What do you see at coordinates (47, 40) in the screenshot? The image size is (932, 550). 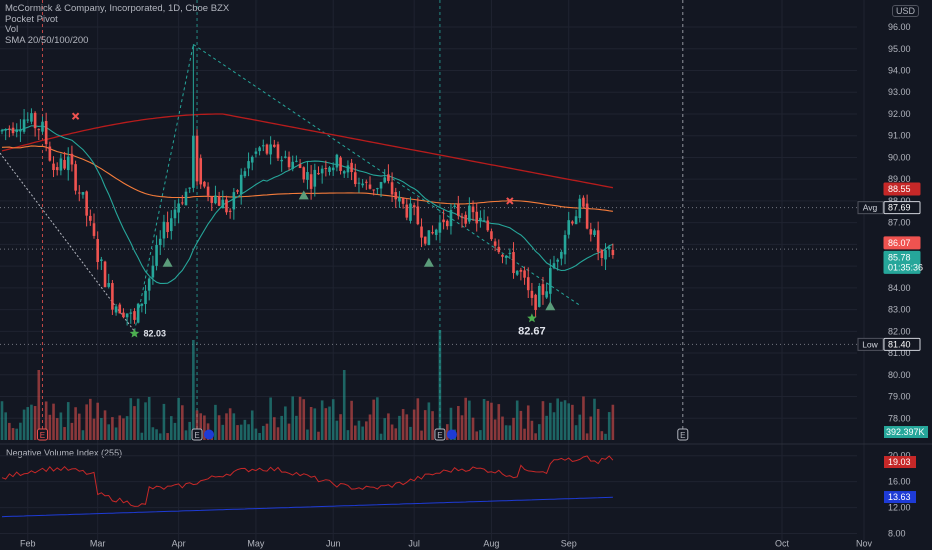 I see `legend-sma: SMA 20/50/100/200` at bounding box center [47, 40].